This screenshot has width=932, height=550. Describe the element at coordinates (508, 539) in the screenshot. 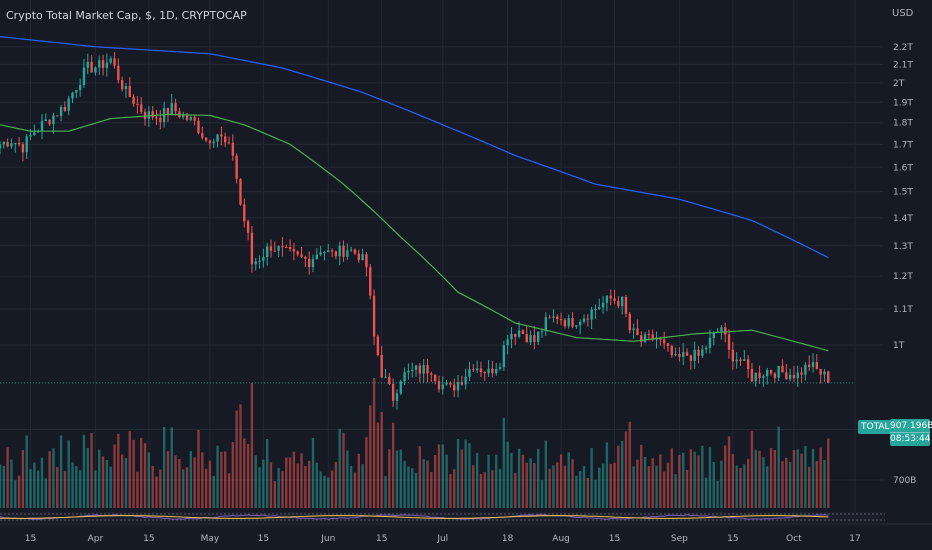

I see `x-tick-label: 18` at that location.